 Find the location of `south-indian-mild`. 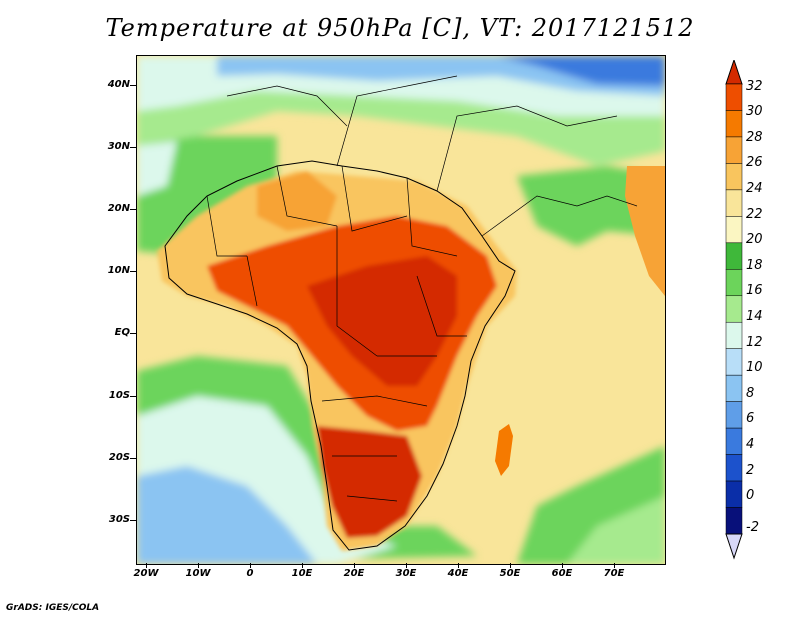

south-indian-mild is located at coordinates (616, 530).